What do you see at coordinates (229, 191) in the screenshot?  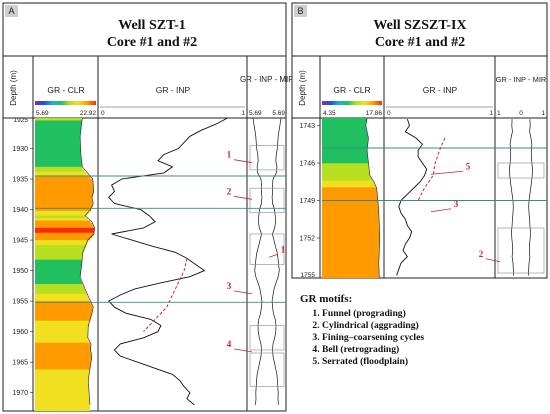 I see `panel-a-annotation-label: 2` at bounding box center [229, 191].